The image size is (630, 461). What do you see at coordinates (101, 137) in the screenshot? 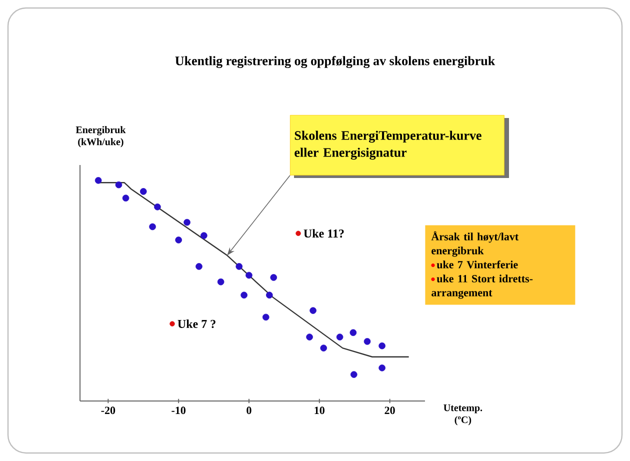
I see `y-axis-title: Energibruk (kWh/uke)` at bounding box center [101, 137].